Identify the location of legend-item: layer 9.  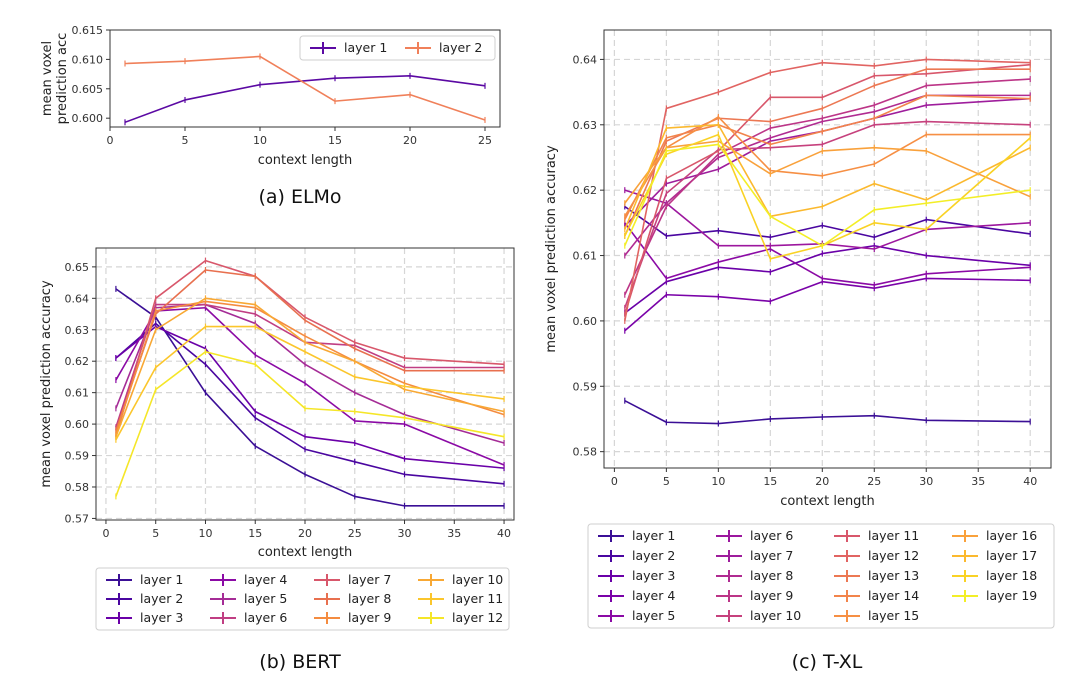
(754, 595).